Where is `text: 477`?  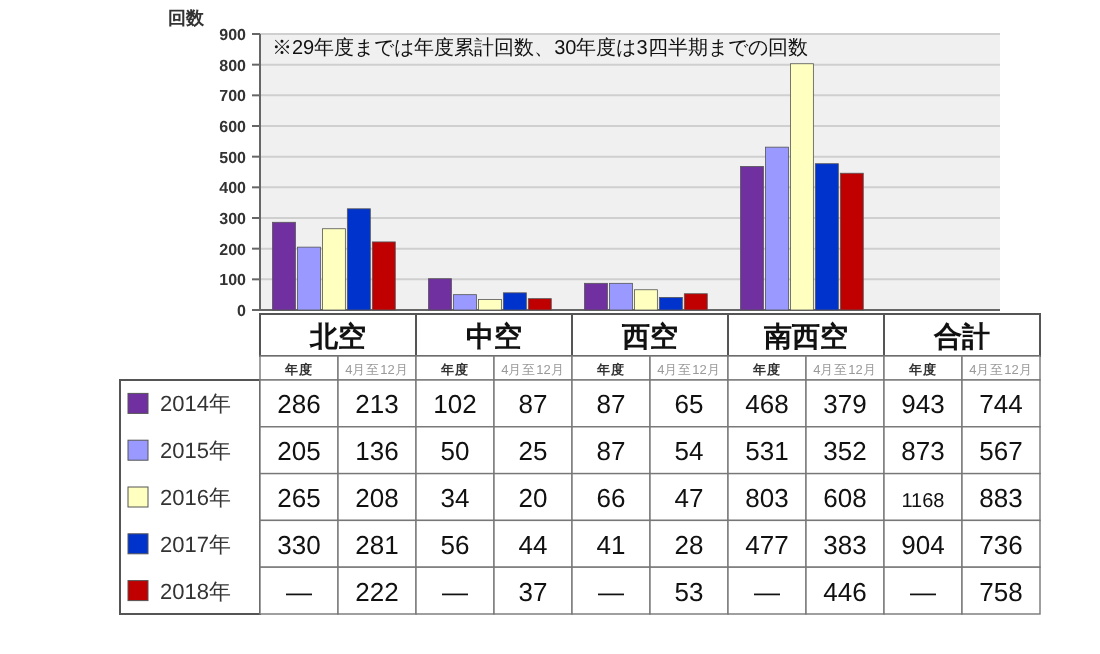 text: 477 is located at coordinates (767, 544).